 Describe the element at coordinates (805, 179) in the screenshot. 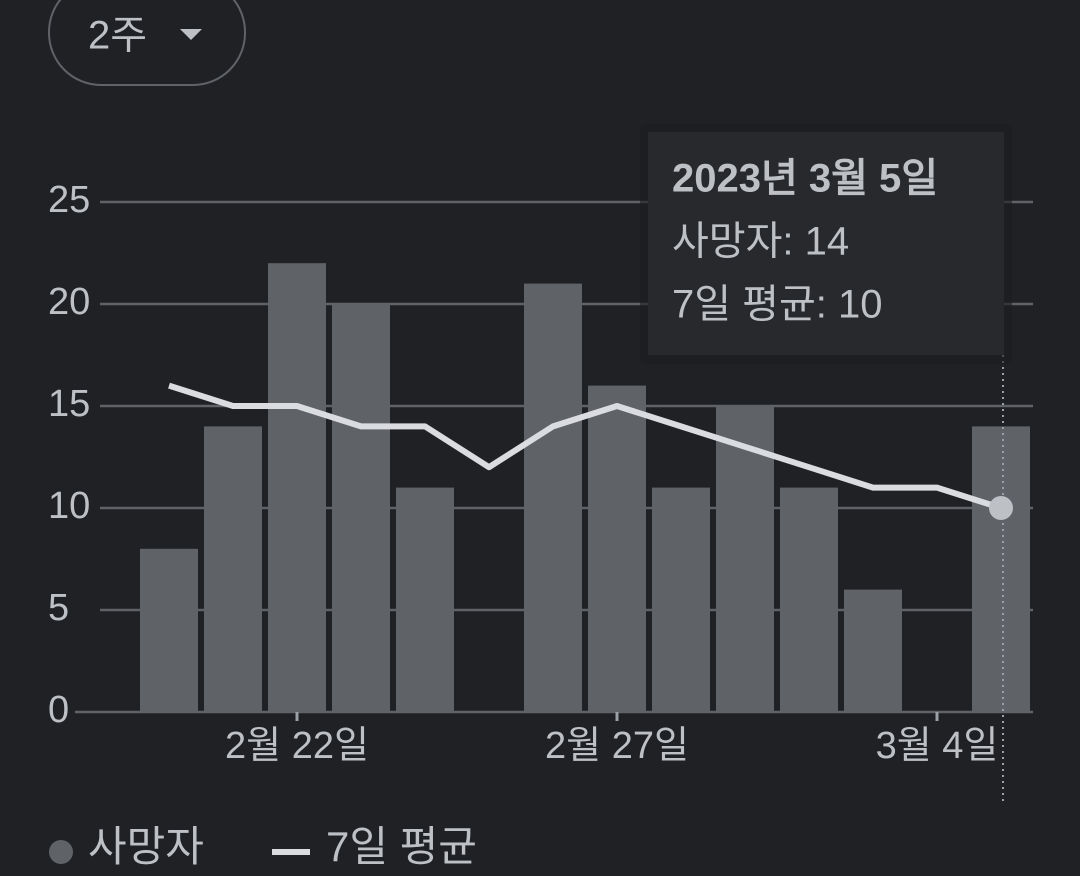

I see `tooltip-title: 2023년 3월 5일` at that location.